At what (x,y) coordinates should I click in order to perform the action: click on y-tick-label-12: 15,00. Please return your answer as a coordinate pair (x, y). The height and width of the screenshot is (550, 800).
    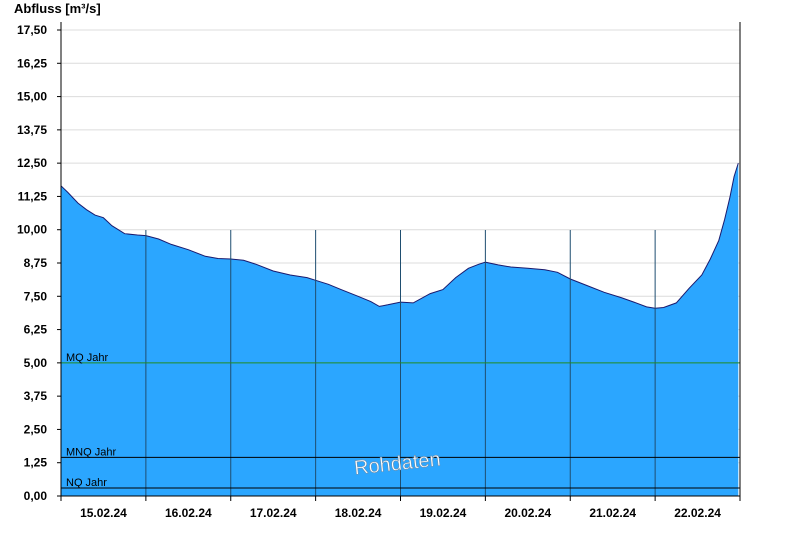
    Looking at the image, I should click on (32, 97).